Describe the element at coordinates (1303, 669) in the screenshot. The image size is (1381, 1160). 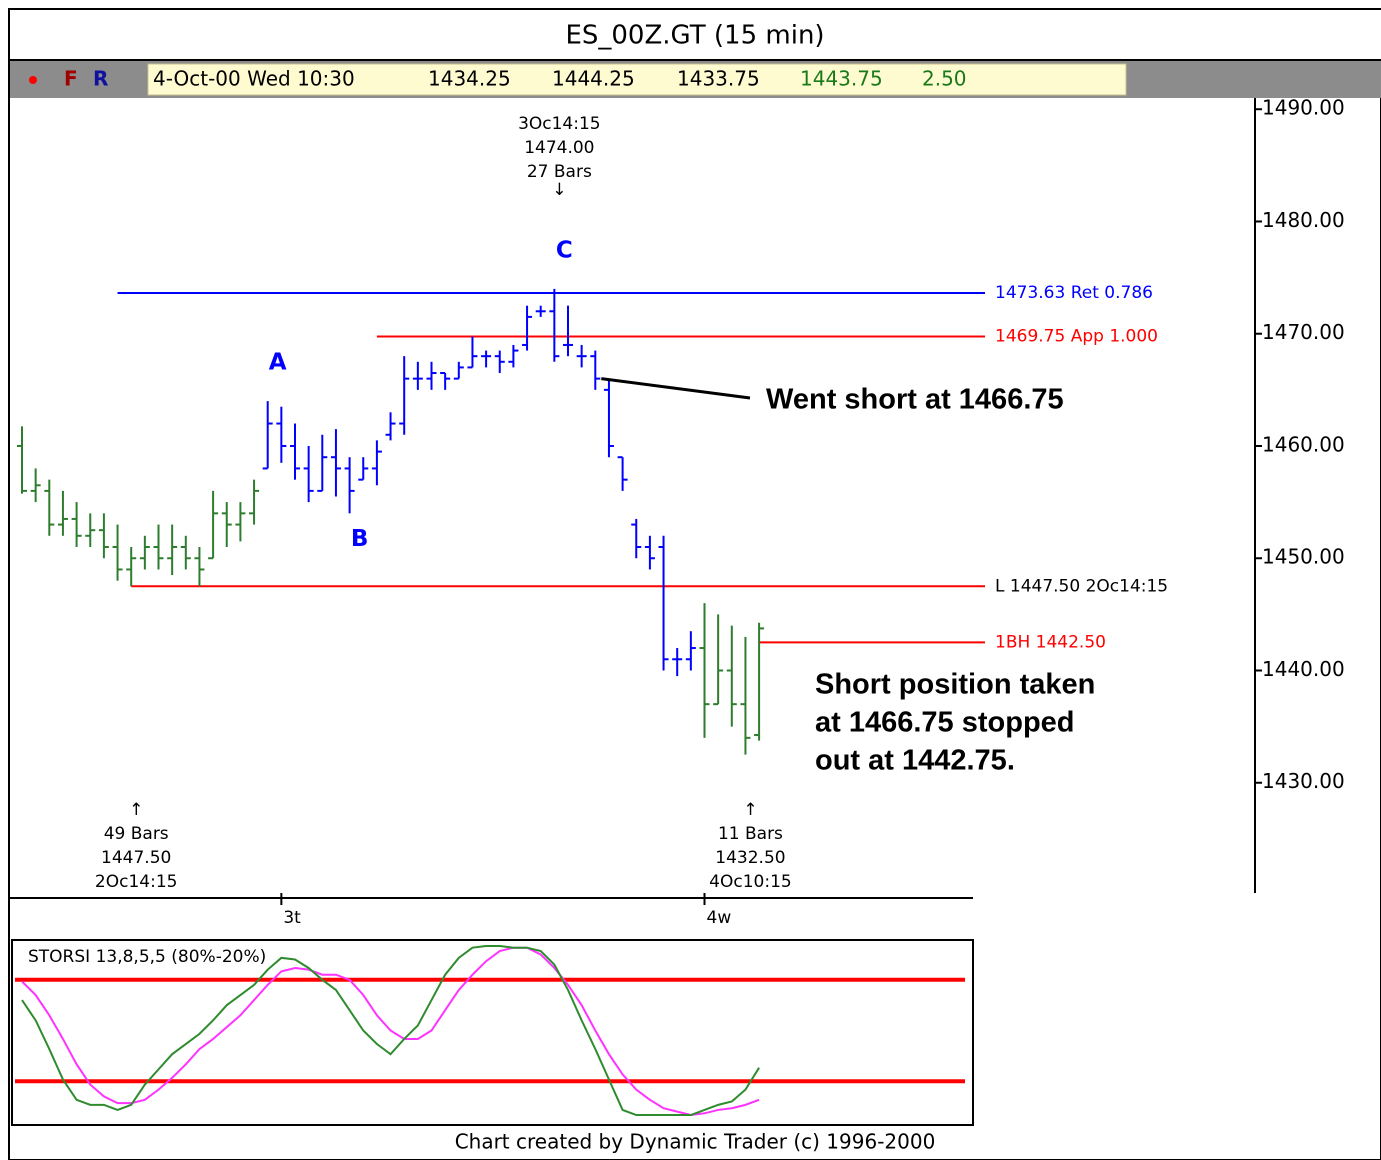
I see `y-tick-label: 1440.00` at that location.